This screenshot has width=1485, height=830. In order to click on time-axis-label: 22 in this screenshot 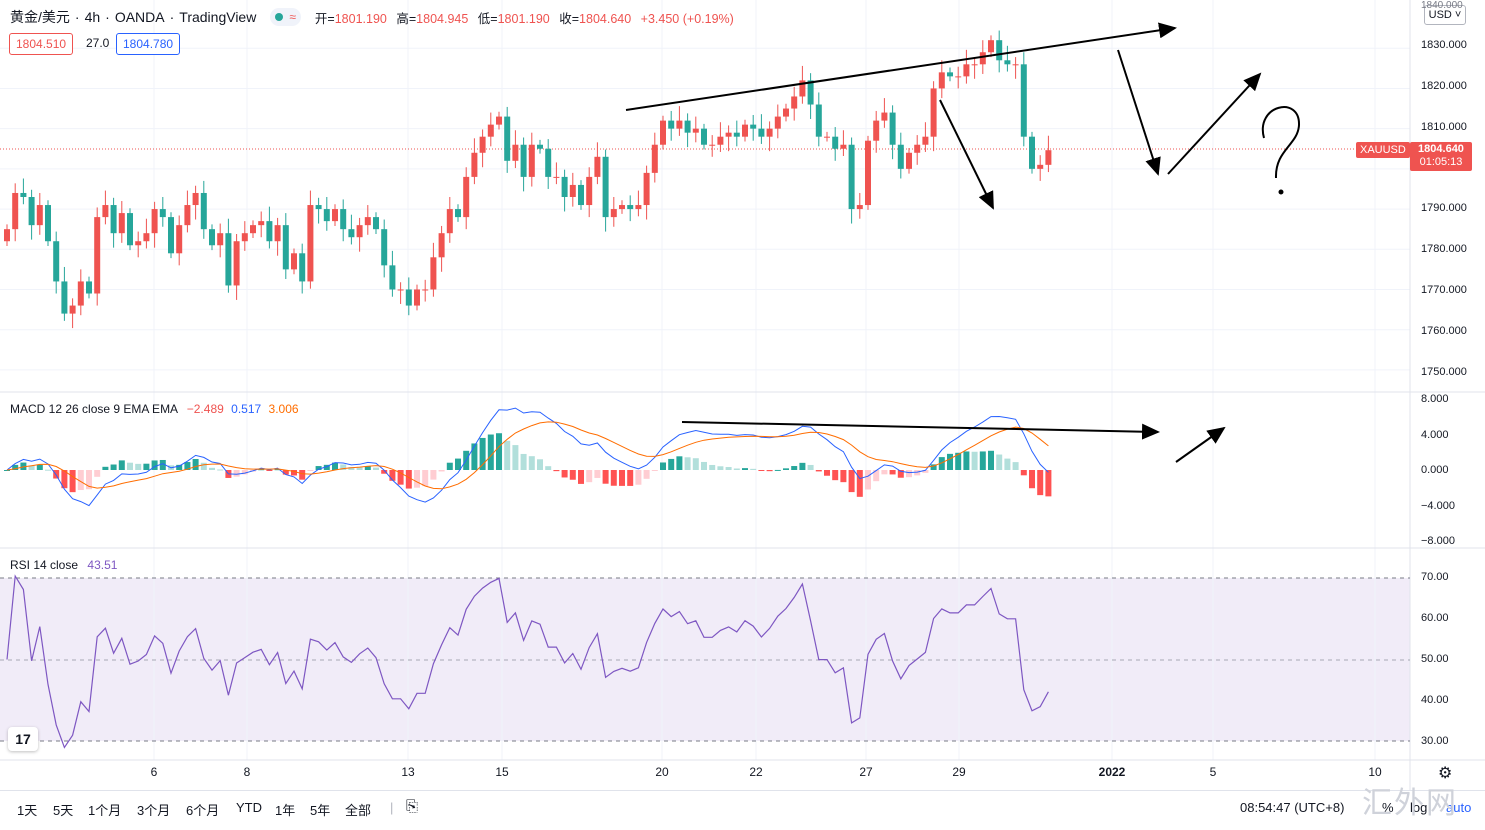, I will do `click(756, 772)`.